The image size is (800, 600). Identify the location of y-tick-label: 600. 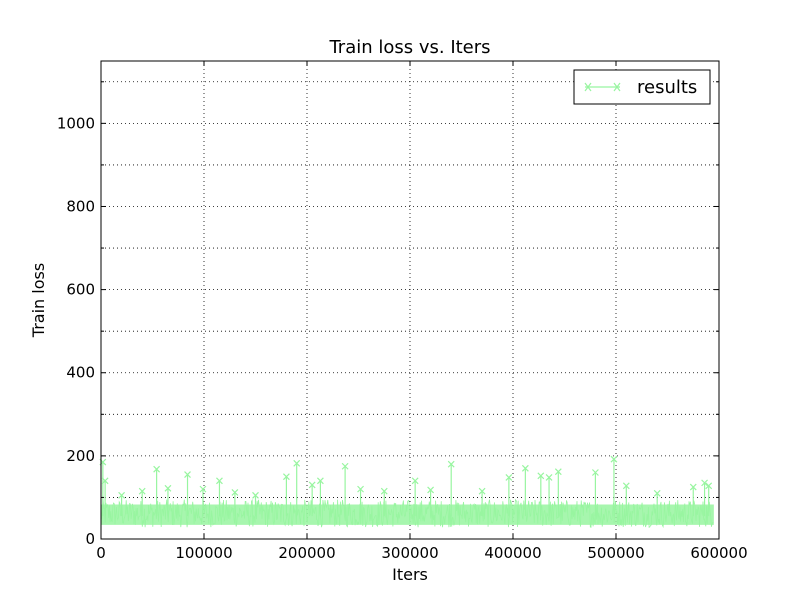
(80, 290).